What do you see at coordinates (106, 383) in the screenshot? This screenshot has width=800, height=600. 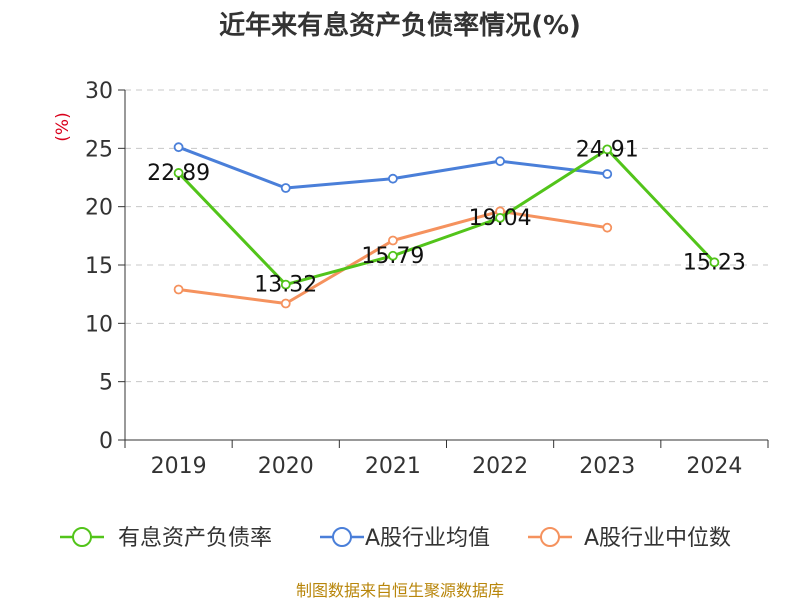 I see `y-tick-label: 5` at bounding box center [106, 383].